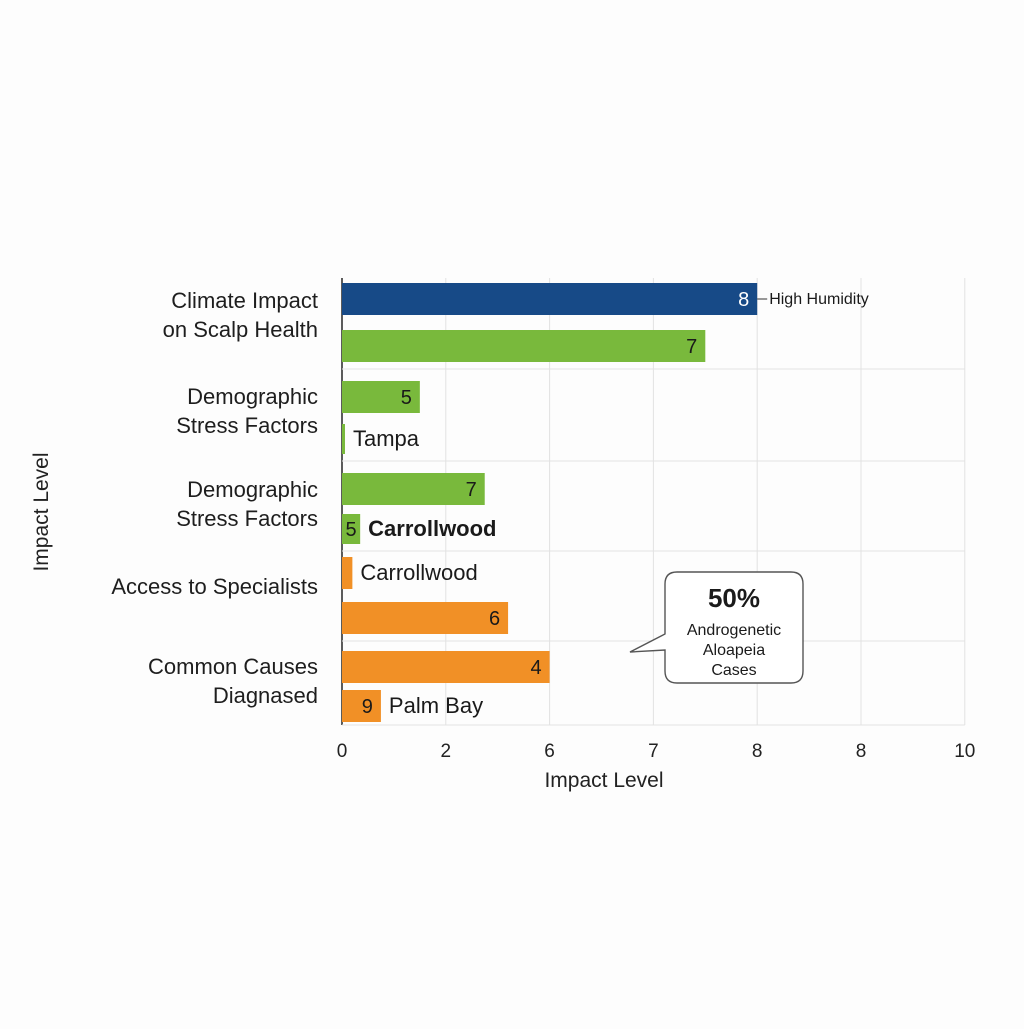  What do you see at coordinates (244, 300) in the screenshot?
I see `category-label: Climate Impact` at bounding box center [244, 300].